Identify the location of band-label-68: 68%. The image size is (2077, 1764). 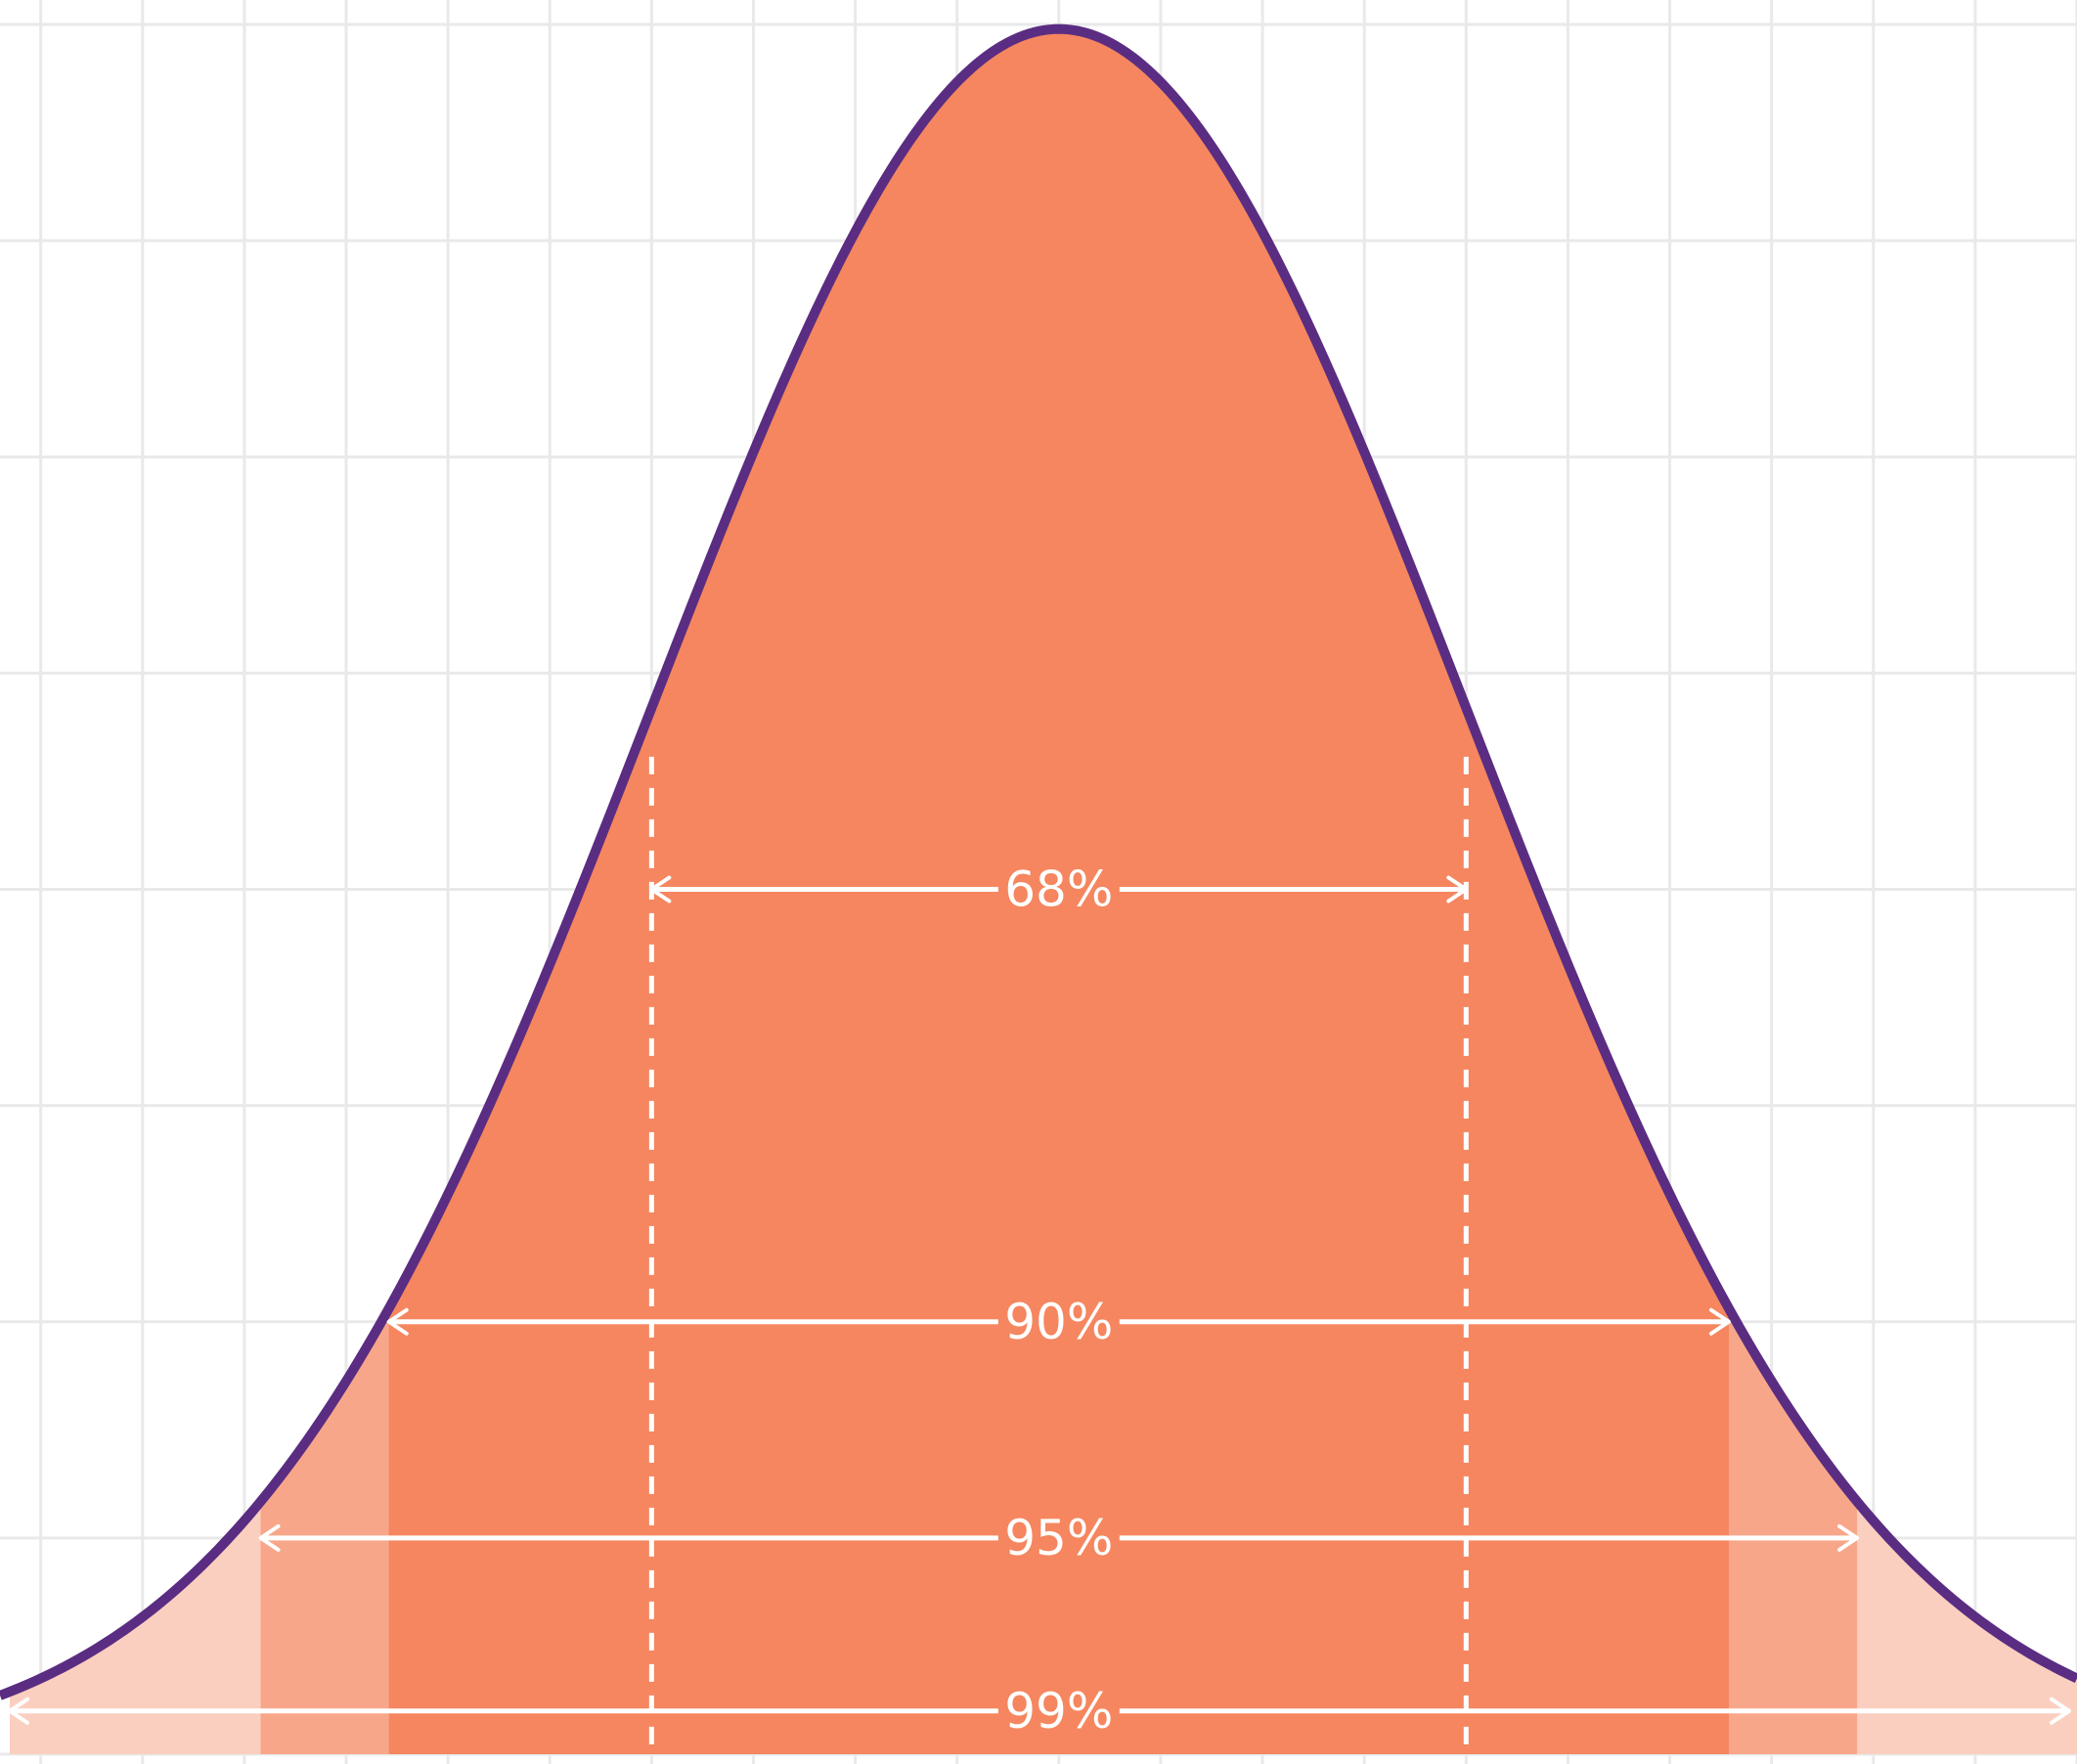
(1059, 889).